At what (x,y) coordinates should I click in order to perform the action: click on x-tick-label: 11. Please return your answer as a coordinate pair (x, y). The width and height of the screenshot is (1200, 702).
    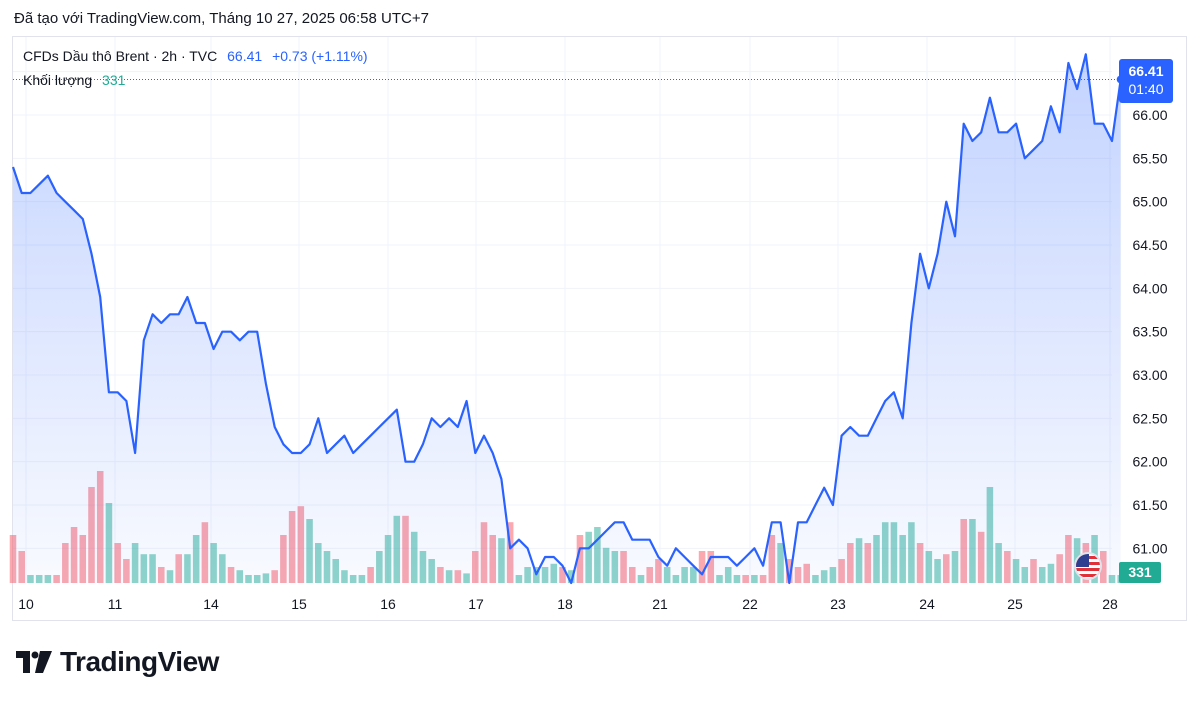
    Looking at the image, I should click on (115, 604).